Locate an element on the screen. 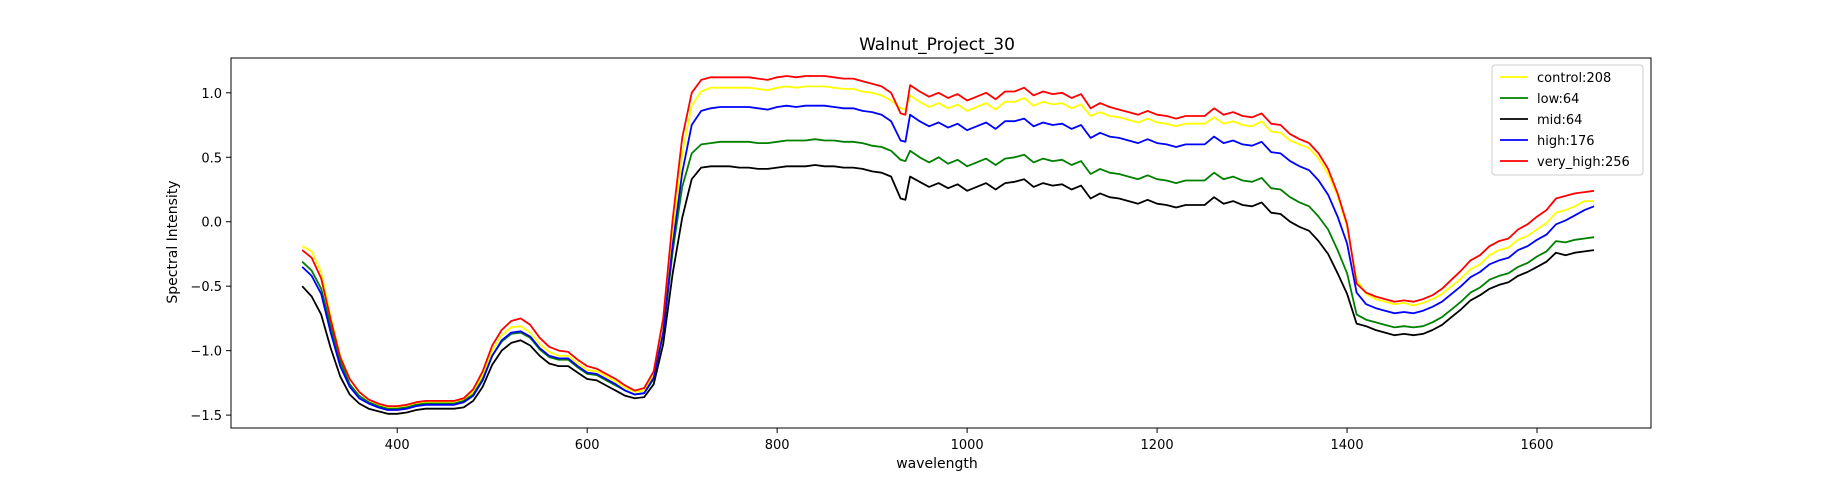 The image size is (1828, 484). legend-label-1: low:64 is located at coordinates (1558, 99).